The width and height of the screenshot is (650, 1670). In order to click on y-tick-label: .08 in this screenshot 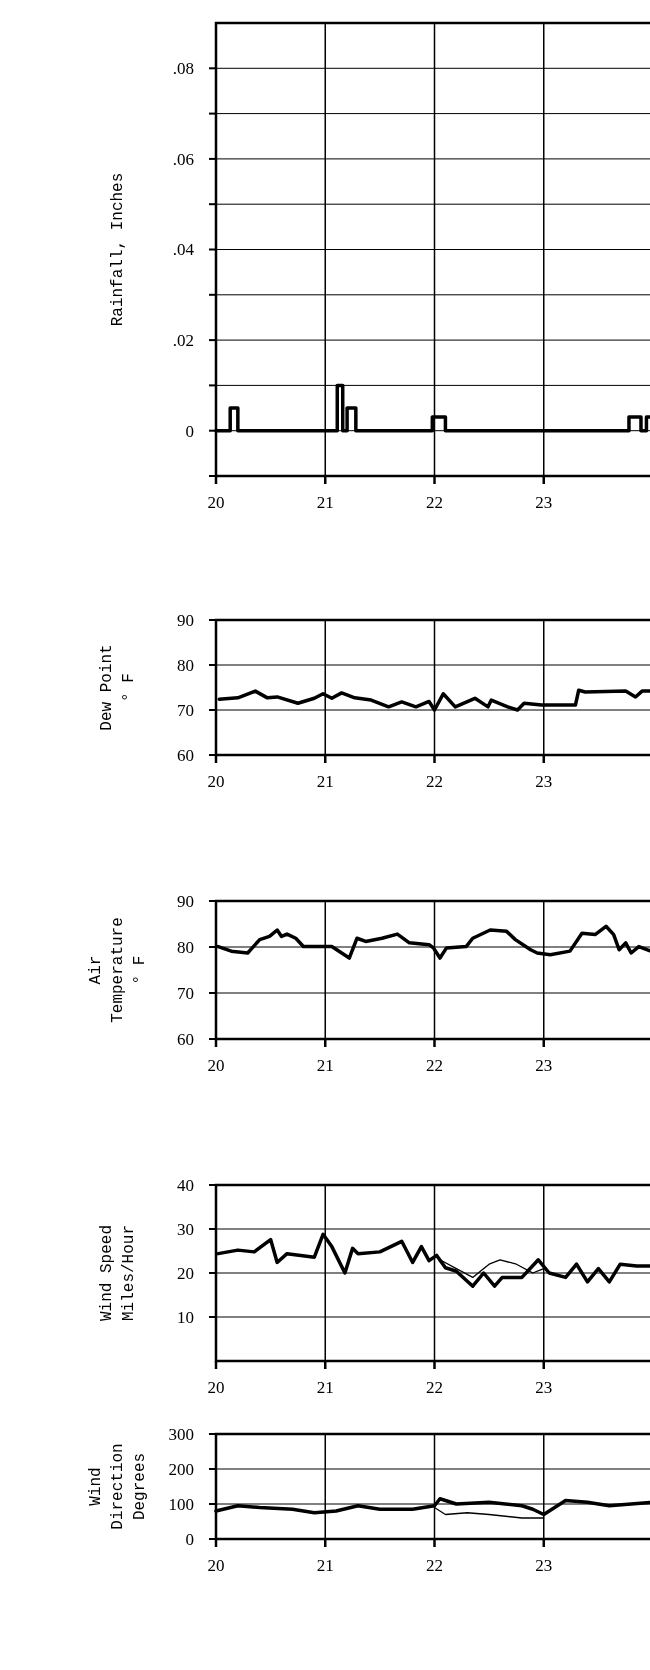, I will do `click(183, 69)`.